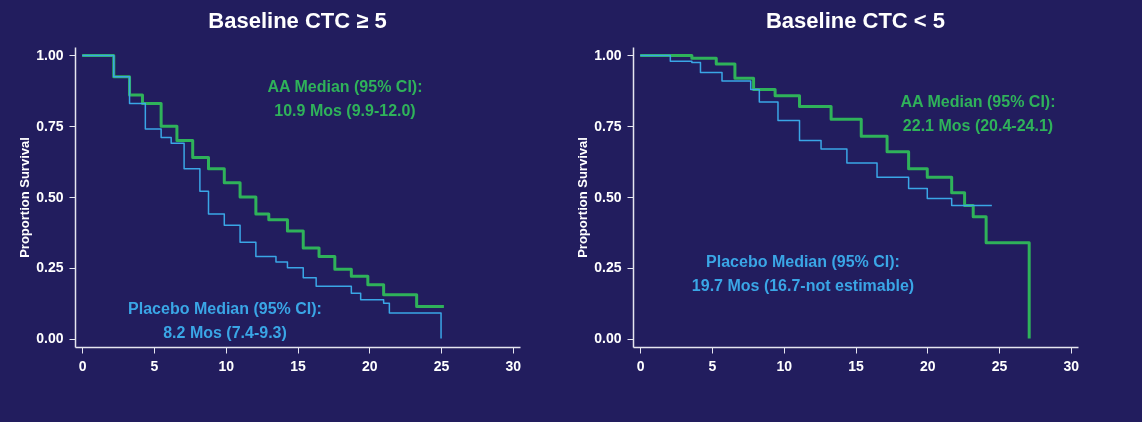 Image resolution: width=1142 pixels, height=422 pixels. Describe the element at coordinates (855, 20) in the screenshot. I see `chart-title: Baseline CTC < 5` at that location.